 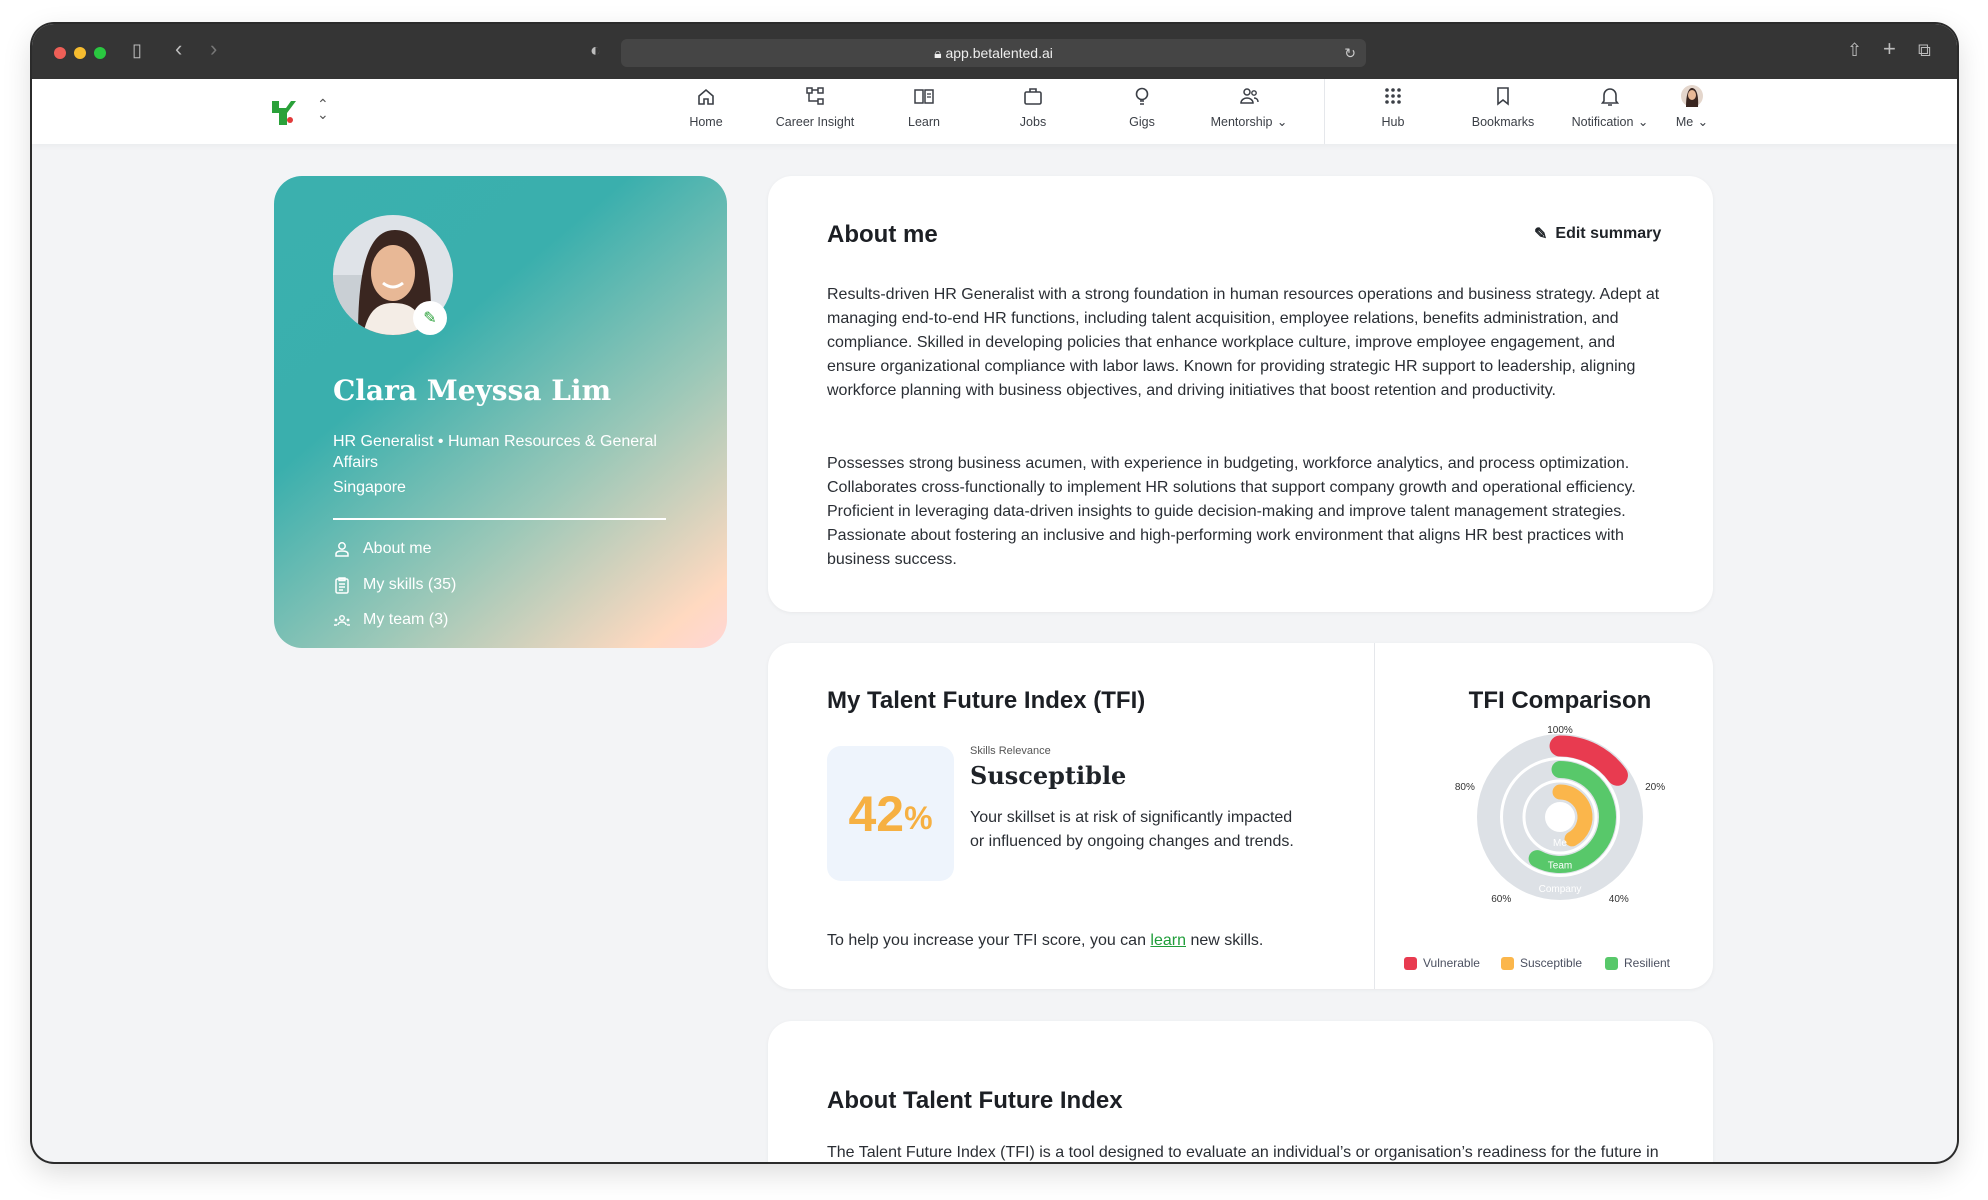 What do you see at coordinates (1602, 122) in the screenshot?
I see `nav-label: Notification` at bounding box center [1602, 122].